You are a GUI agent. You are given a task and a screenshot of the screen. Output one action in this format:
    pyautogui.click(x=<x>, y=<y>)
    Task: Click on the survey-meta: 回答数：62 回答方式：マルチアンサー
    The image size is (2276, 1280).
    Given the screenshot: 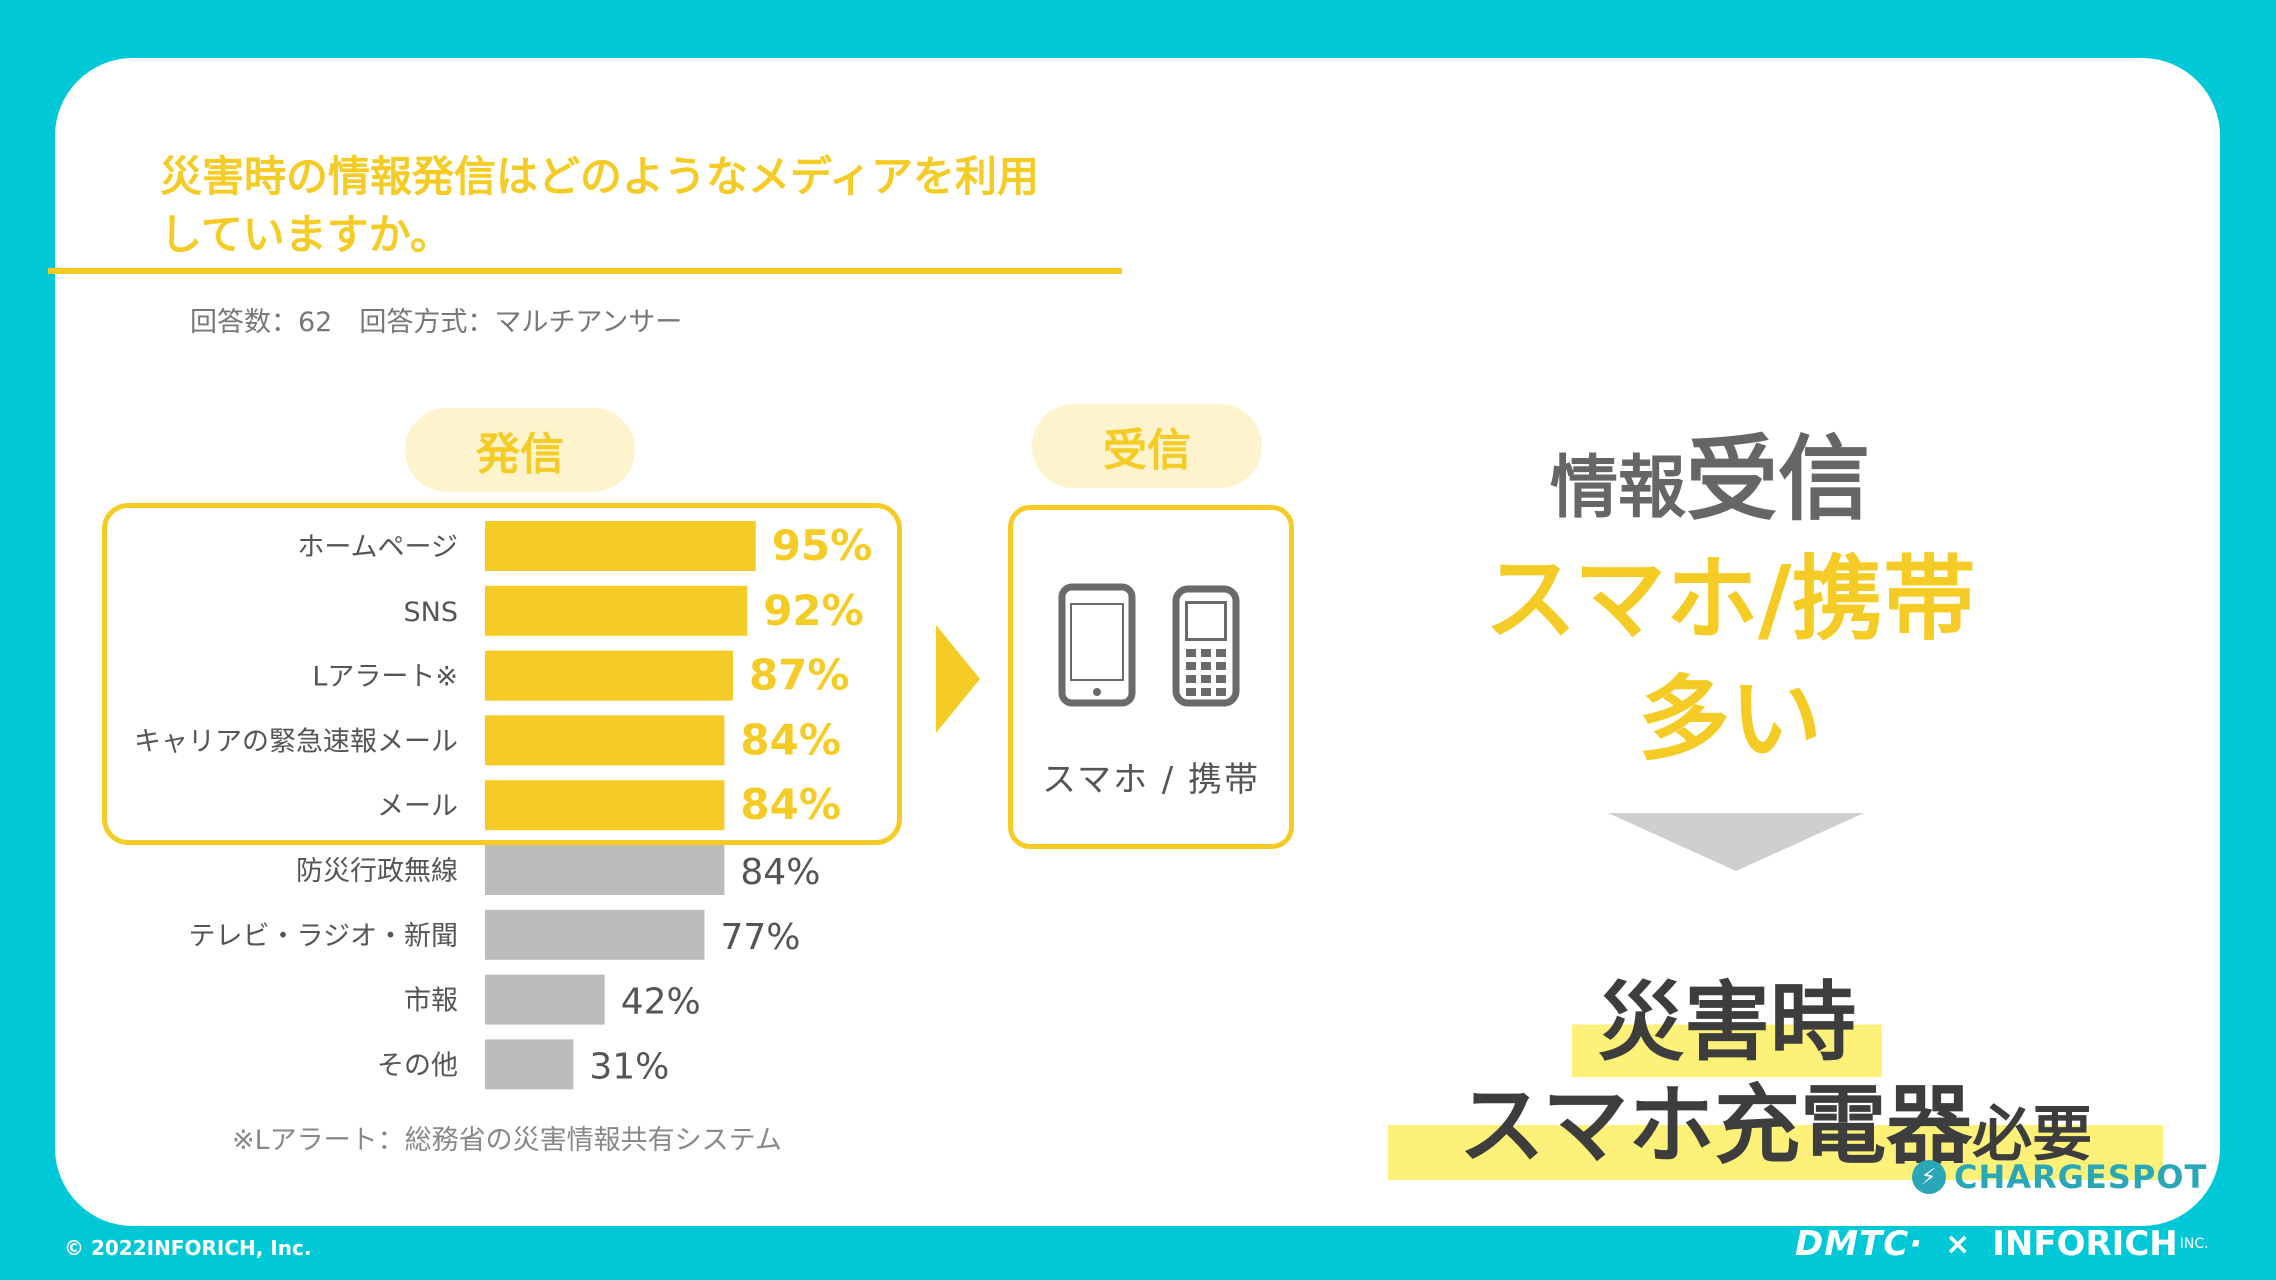 What is the action you would take?
    pyautogui.click(x=436, y=322)
    